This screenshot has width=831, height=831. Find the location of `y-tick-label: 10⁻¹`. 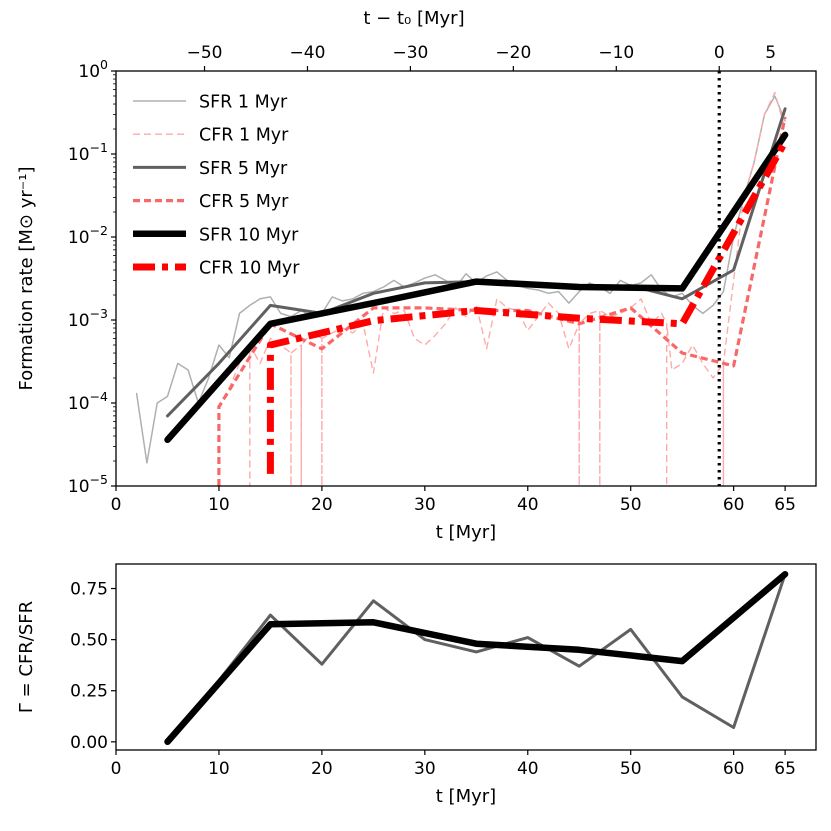

y-tick-label: 10⁻¹ is located at coordinates (88, 152).